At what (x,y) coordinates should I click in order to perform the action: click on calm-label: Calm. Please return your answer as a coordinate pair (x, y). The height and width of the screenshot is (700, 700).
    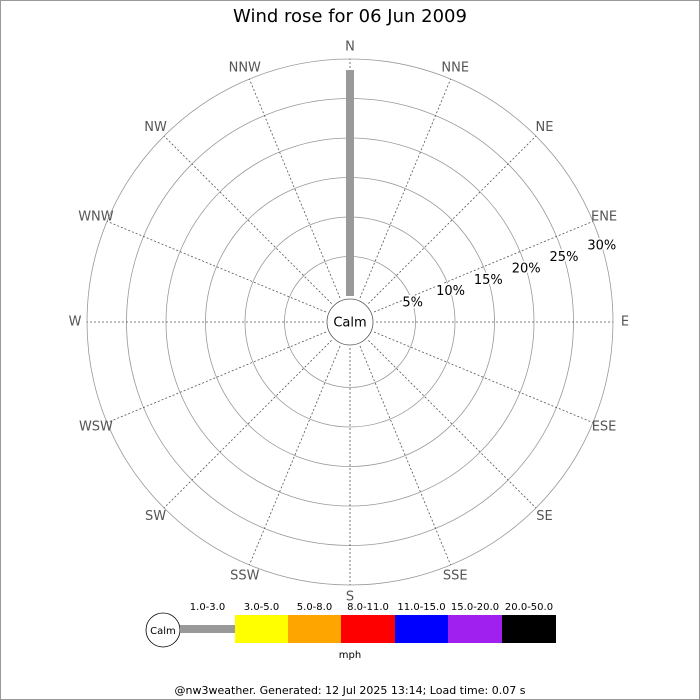
    Looking at the image, I should click on (349, 323).